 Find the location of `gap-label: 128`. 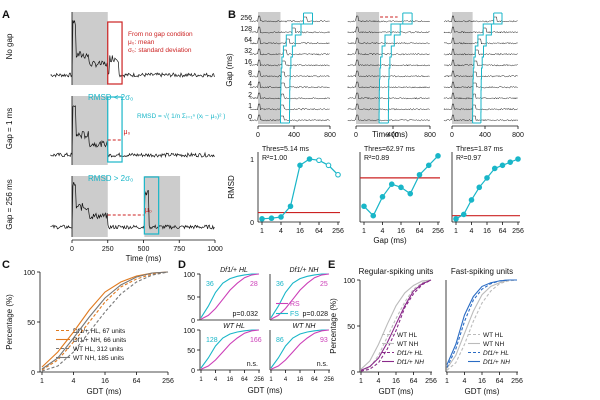

gap-label: 128 is located at coordinates (246, 29).